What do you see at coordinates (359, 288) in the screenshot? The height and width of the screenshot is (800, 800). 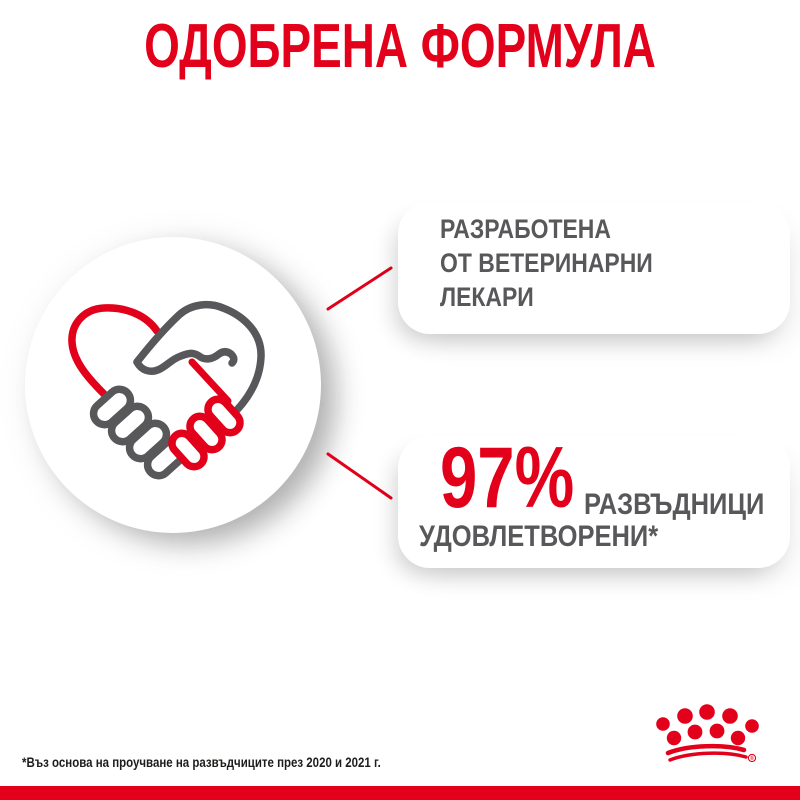 I see `connector-line-upper` at bounding box center [359, 288].